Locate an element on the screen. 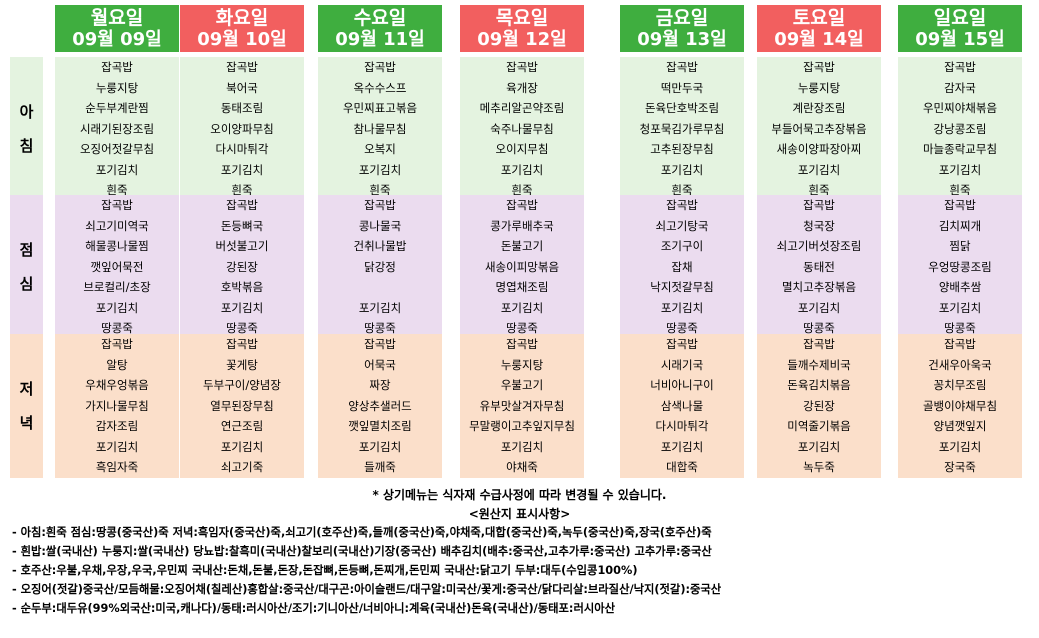  menu-item: 오복지 is located at coordinates (380, 149).